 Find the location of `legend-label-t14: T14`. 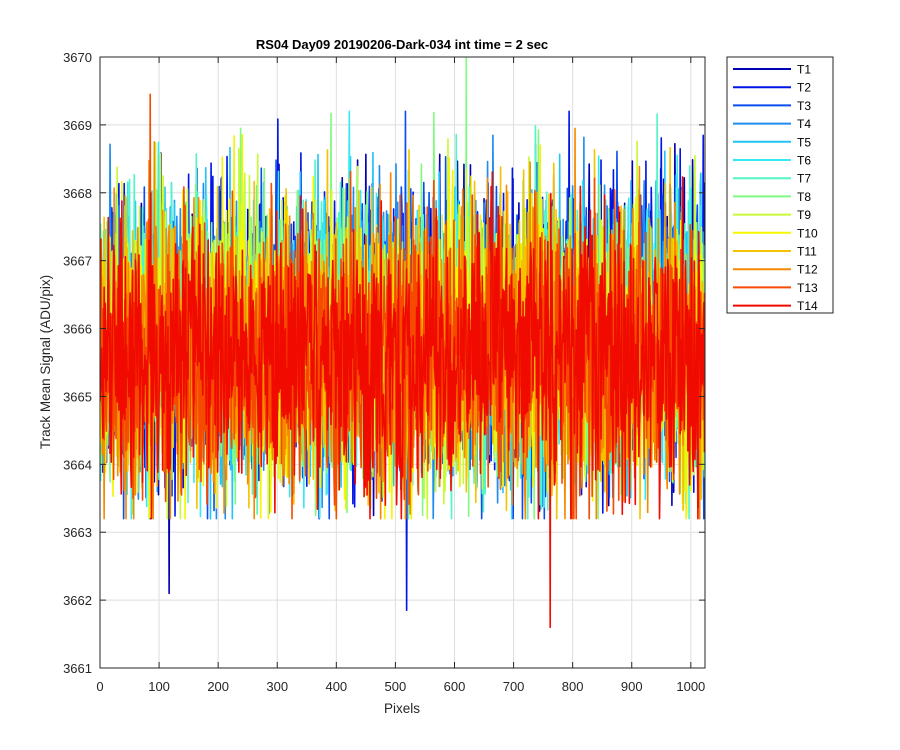

legend-label-t14: T14 is located at coordinates (807, 306).